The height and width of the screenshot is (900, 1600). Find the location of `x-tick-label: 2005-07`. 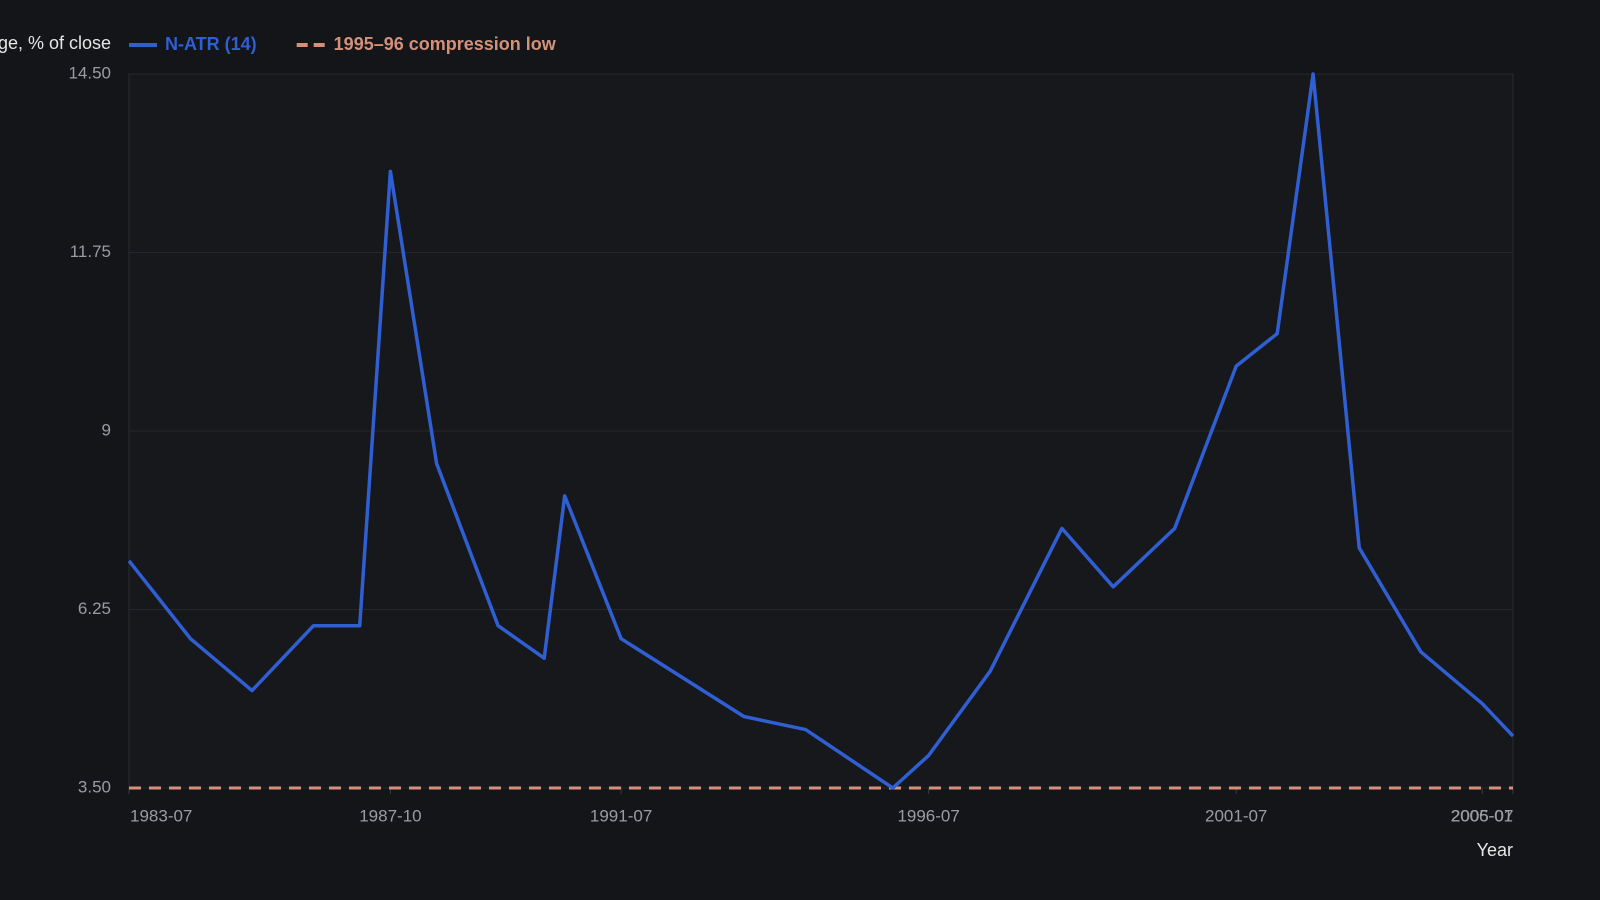

x-tick-label: 2005-07 is located at coordinates (1482, 815).